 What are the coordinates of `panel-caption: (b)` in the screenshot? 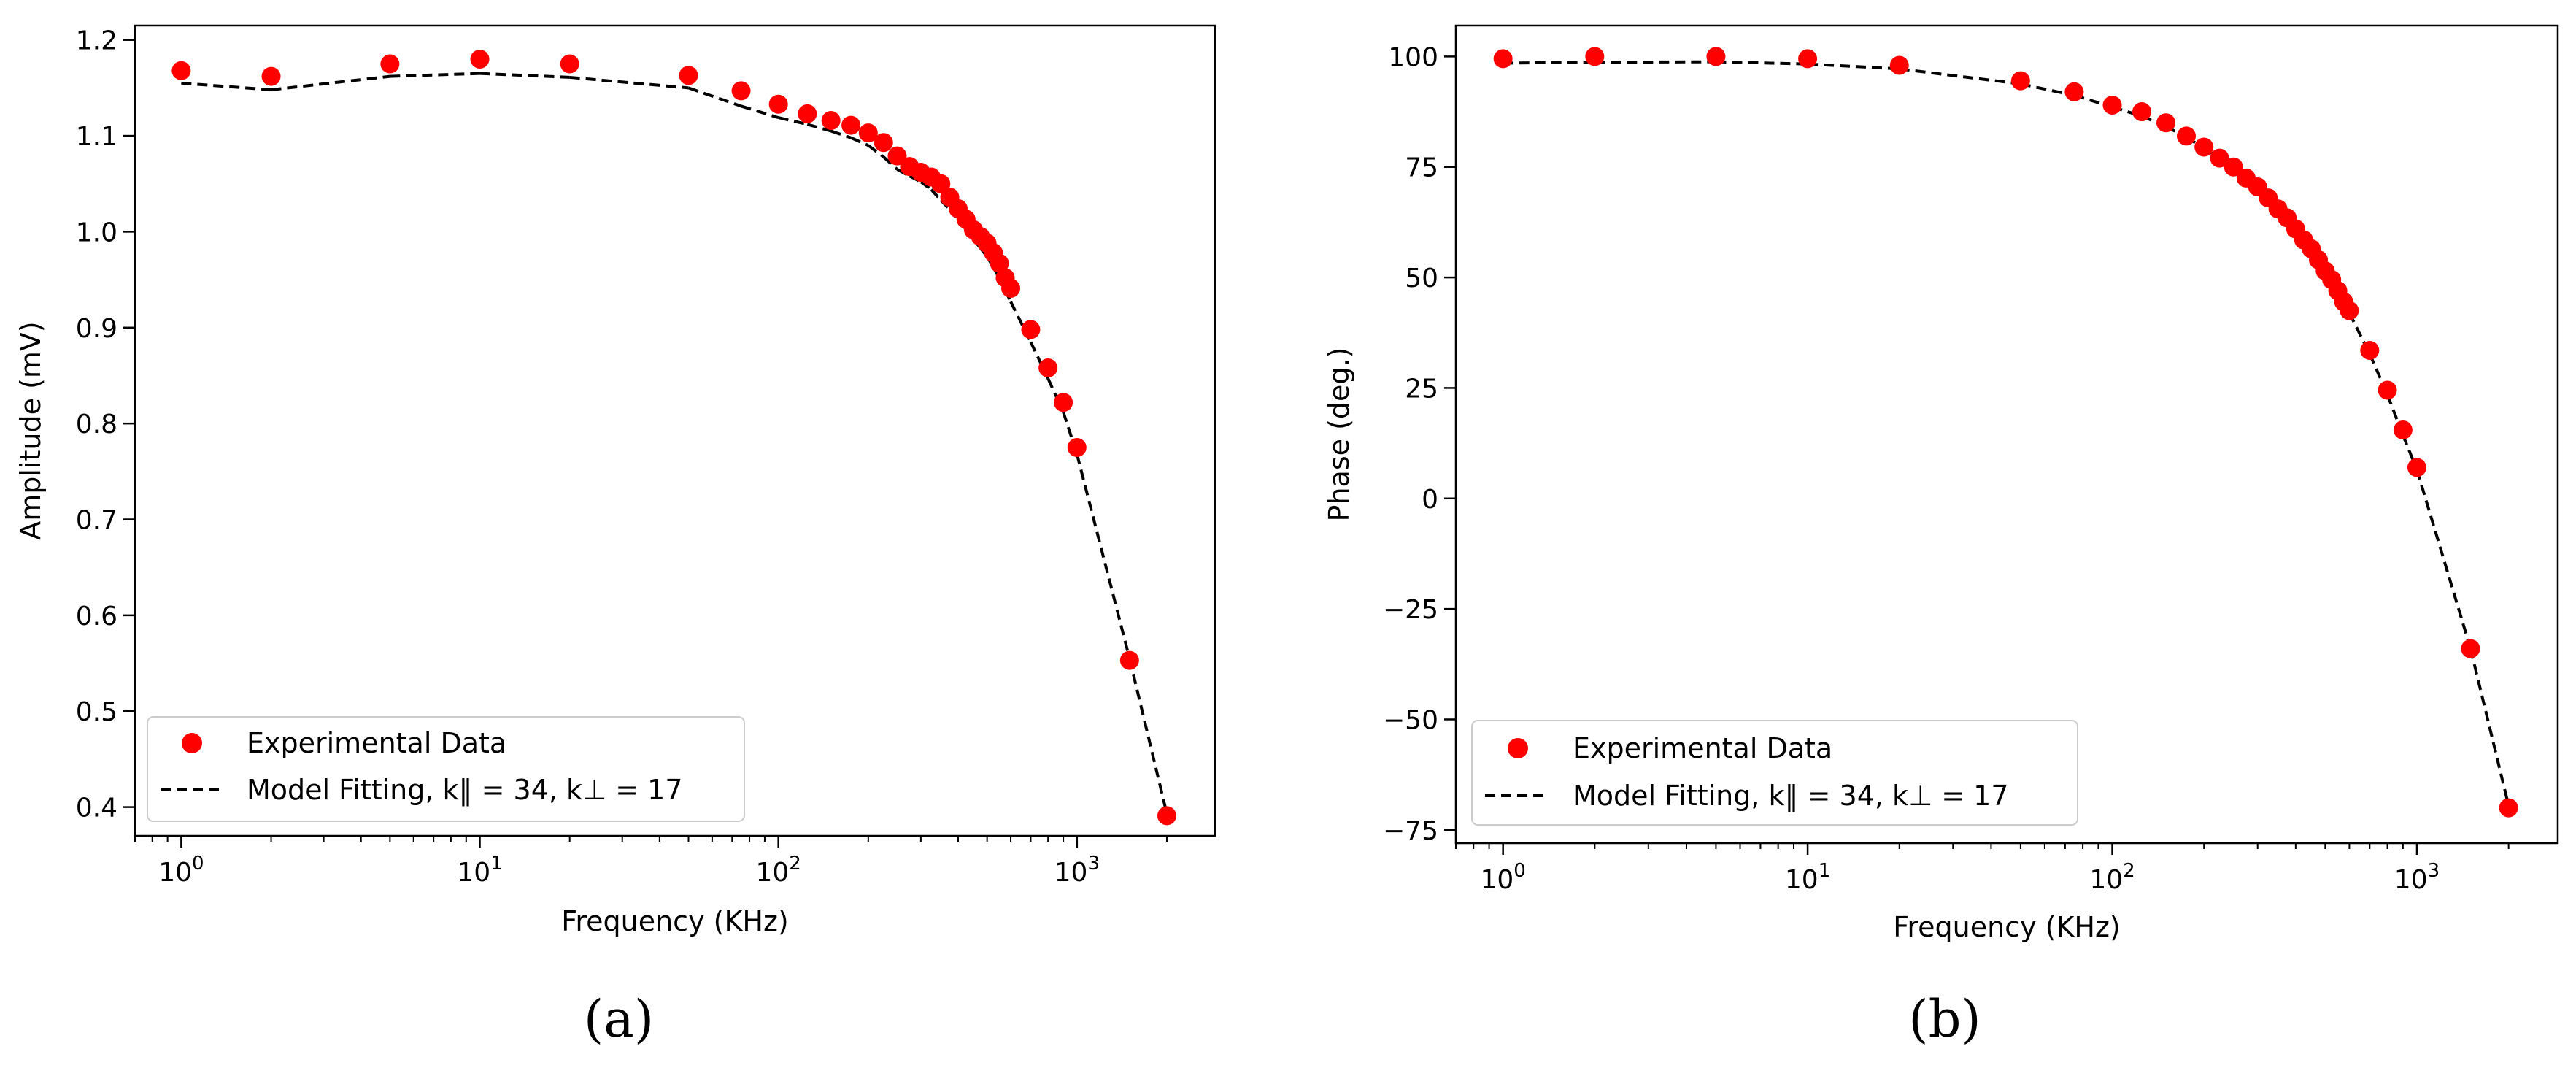 It's located at (1944, 1019).